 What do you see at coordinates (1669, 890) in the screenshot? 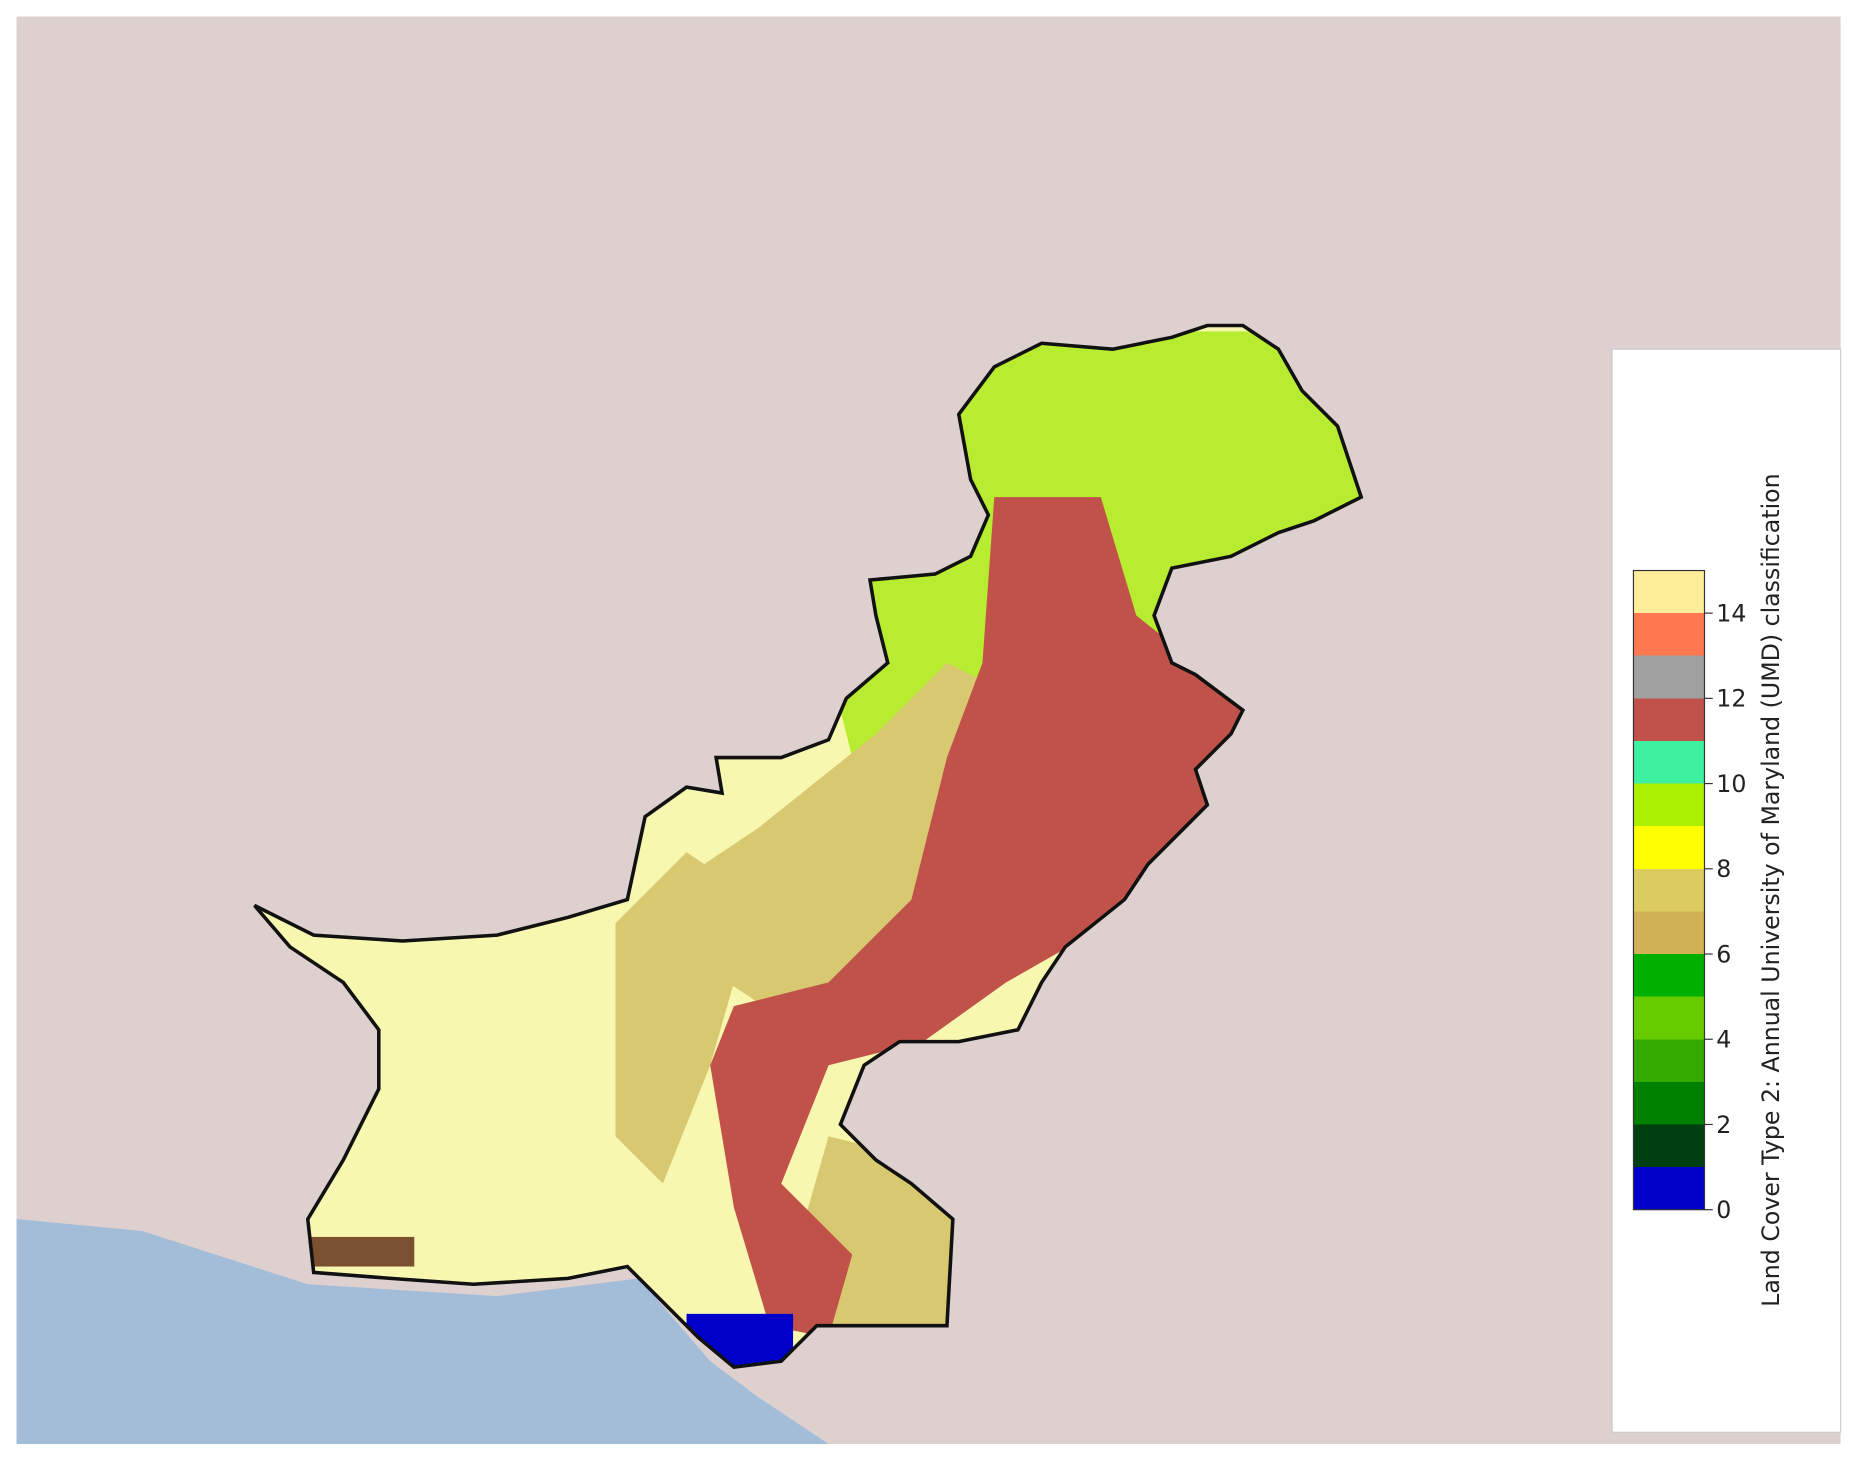
I see `colorbar` at bounding box center [1669, 890].